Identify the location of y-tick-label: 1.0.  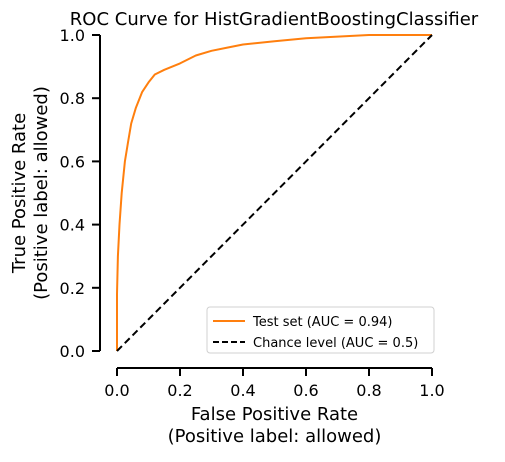
(72, 35).